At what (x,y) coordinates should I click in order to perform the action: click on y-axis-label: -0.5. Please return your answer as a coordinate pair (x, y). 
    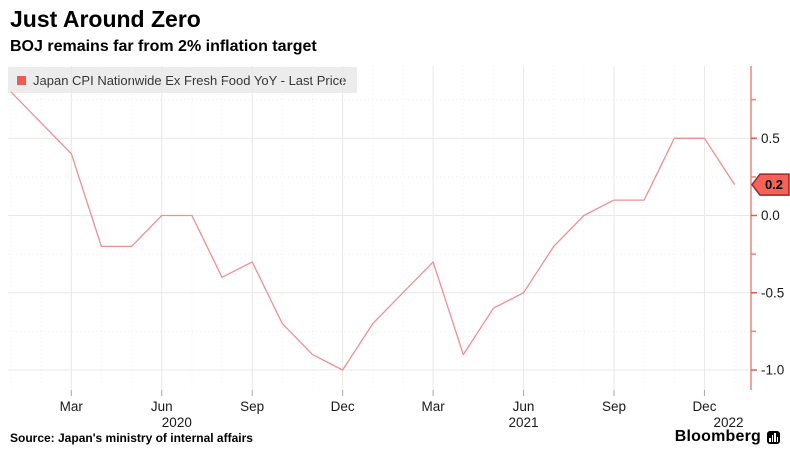
    Looking at the image, I should click on (772, 292).